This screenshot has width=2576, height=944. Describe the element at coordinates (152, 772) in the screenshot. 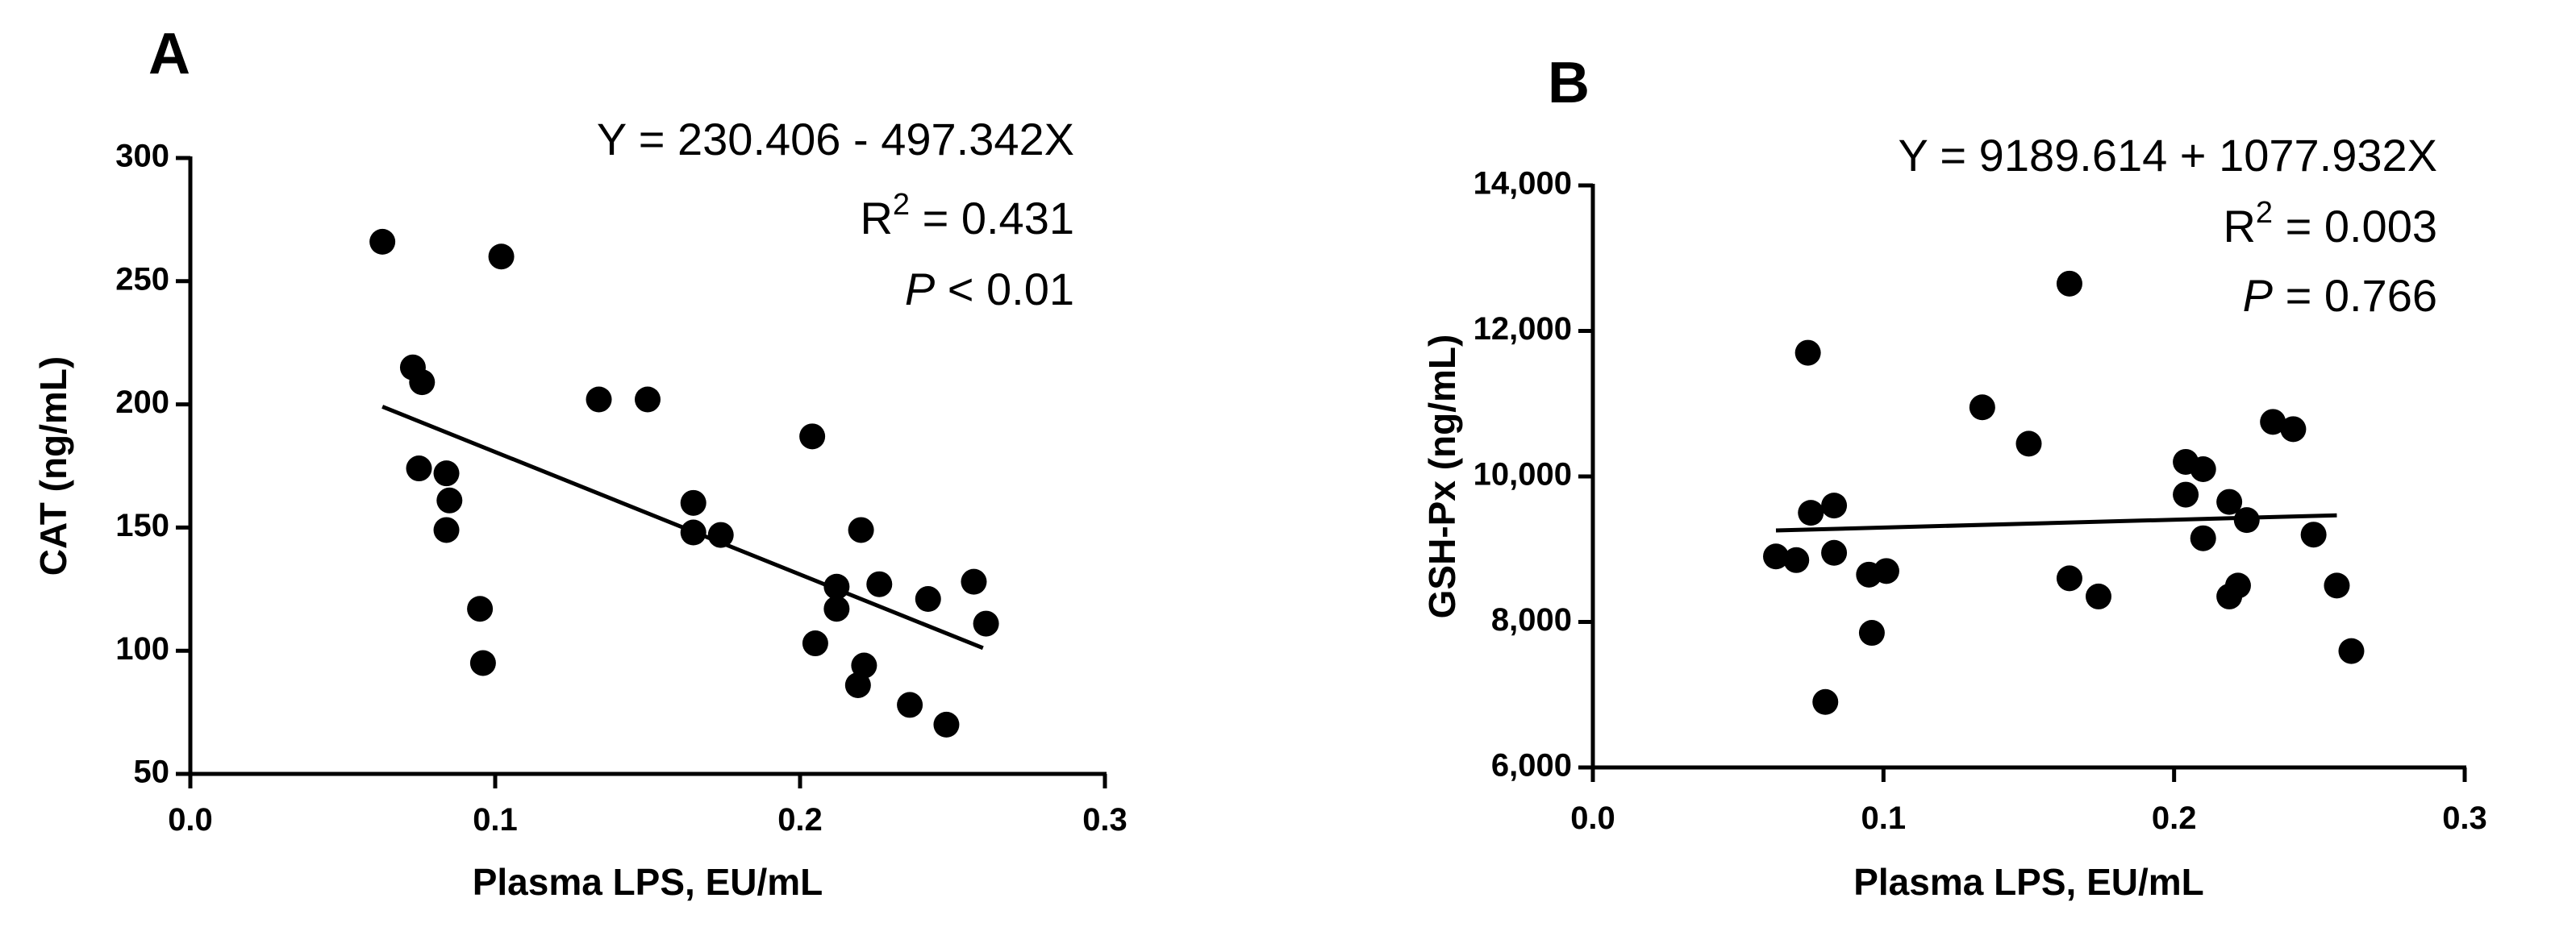

I see `y-tick-label: 50` at that location.